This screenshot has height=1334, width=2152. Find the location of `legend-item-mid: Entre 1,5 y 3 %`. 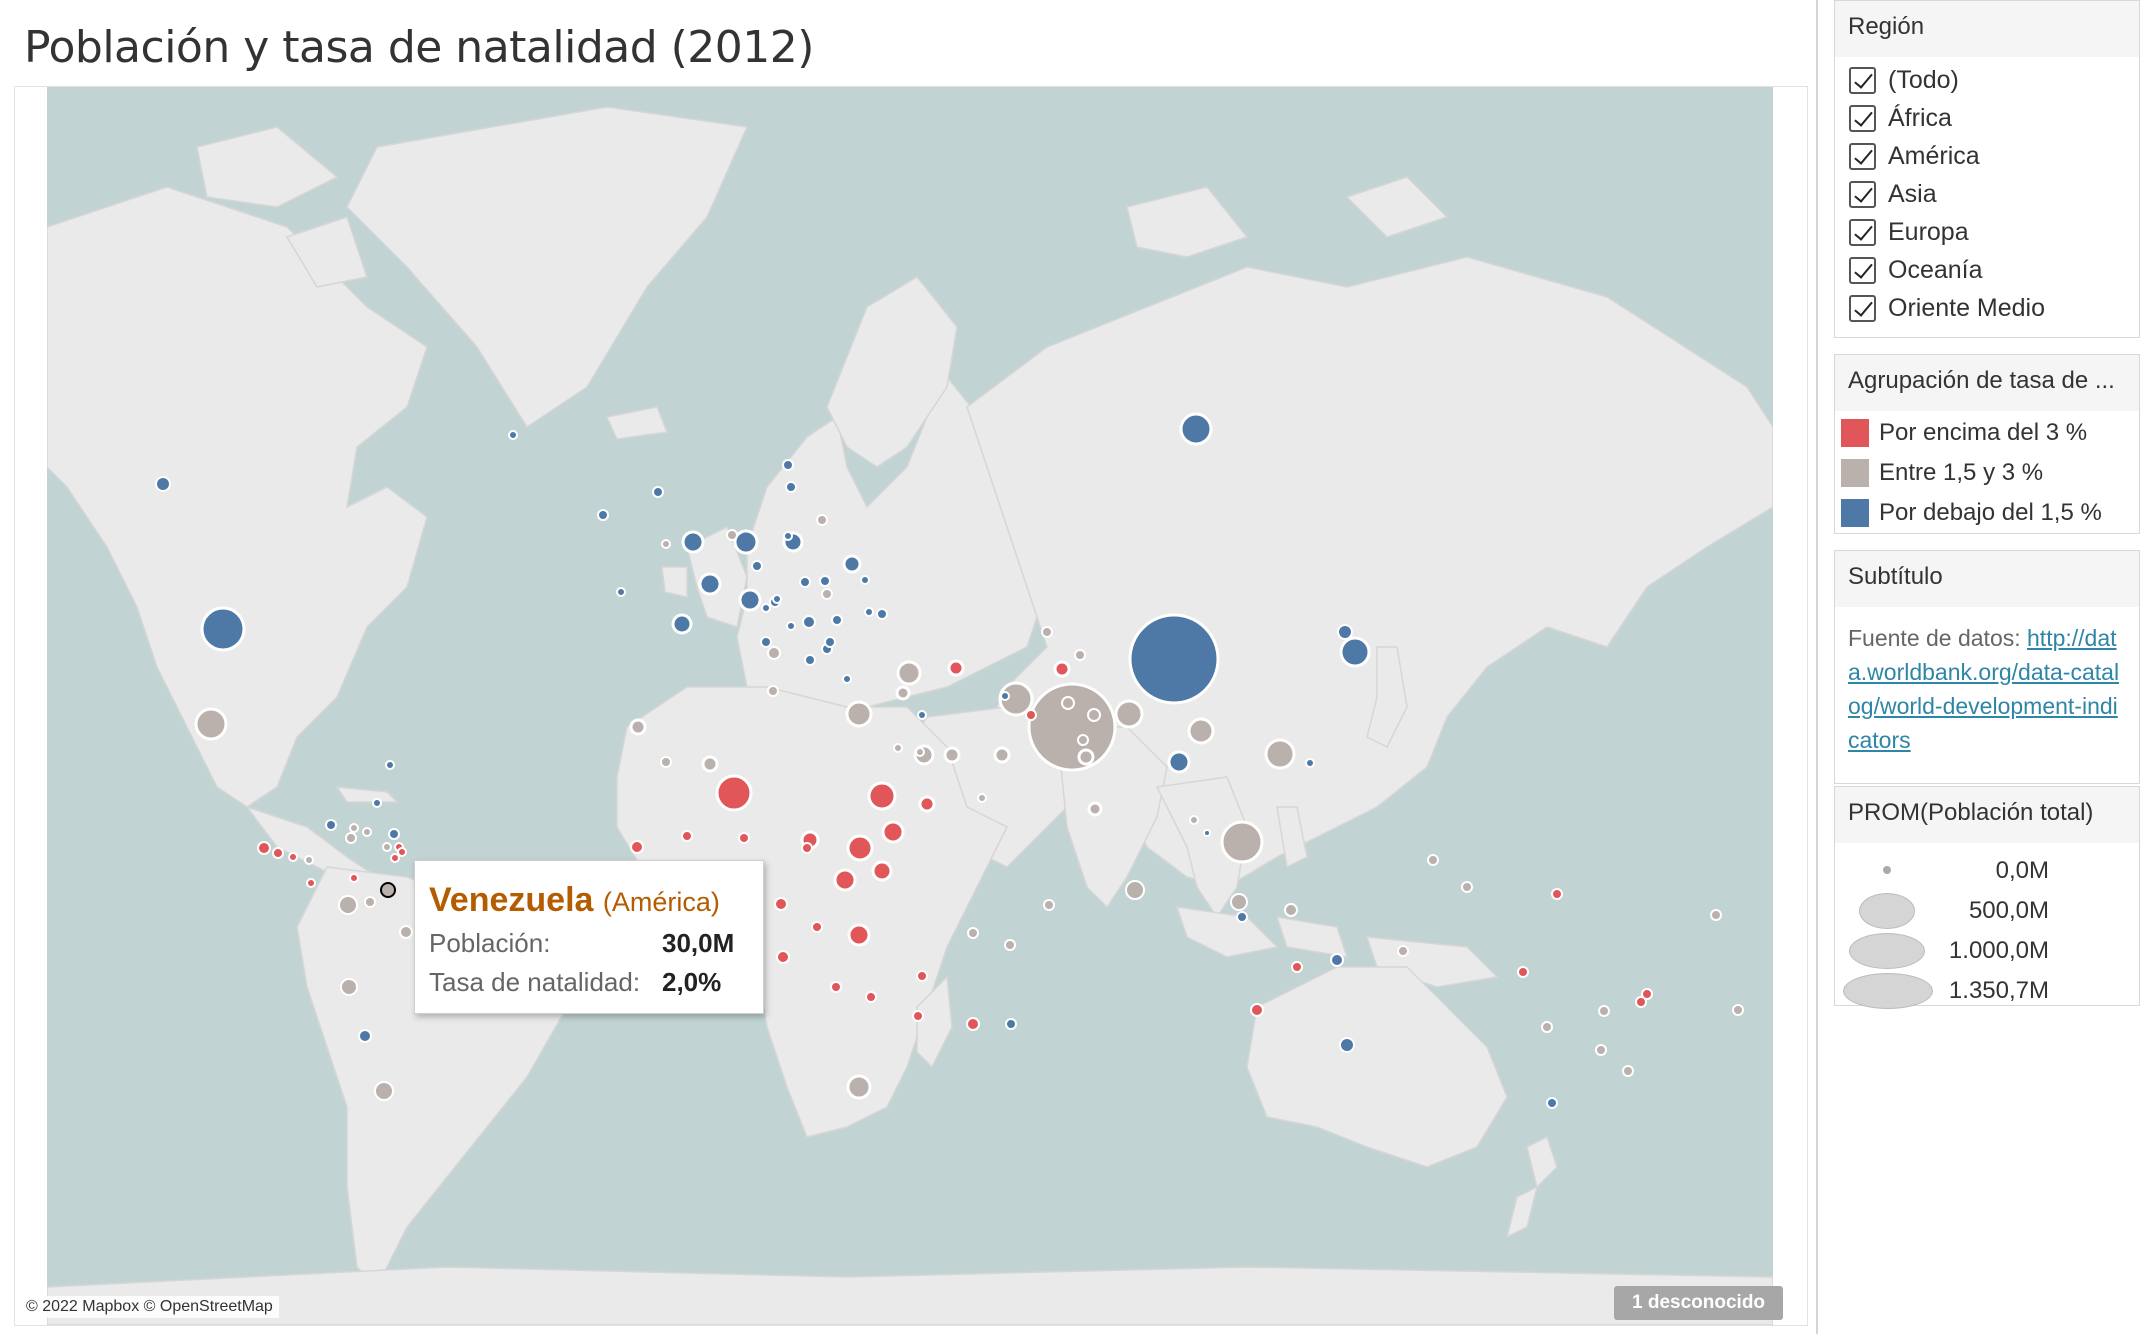

legend-item-mid: Entre 1,5 y 3 % is located at coordinates (1987, 473).